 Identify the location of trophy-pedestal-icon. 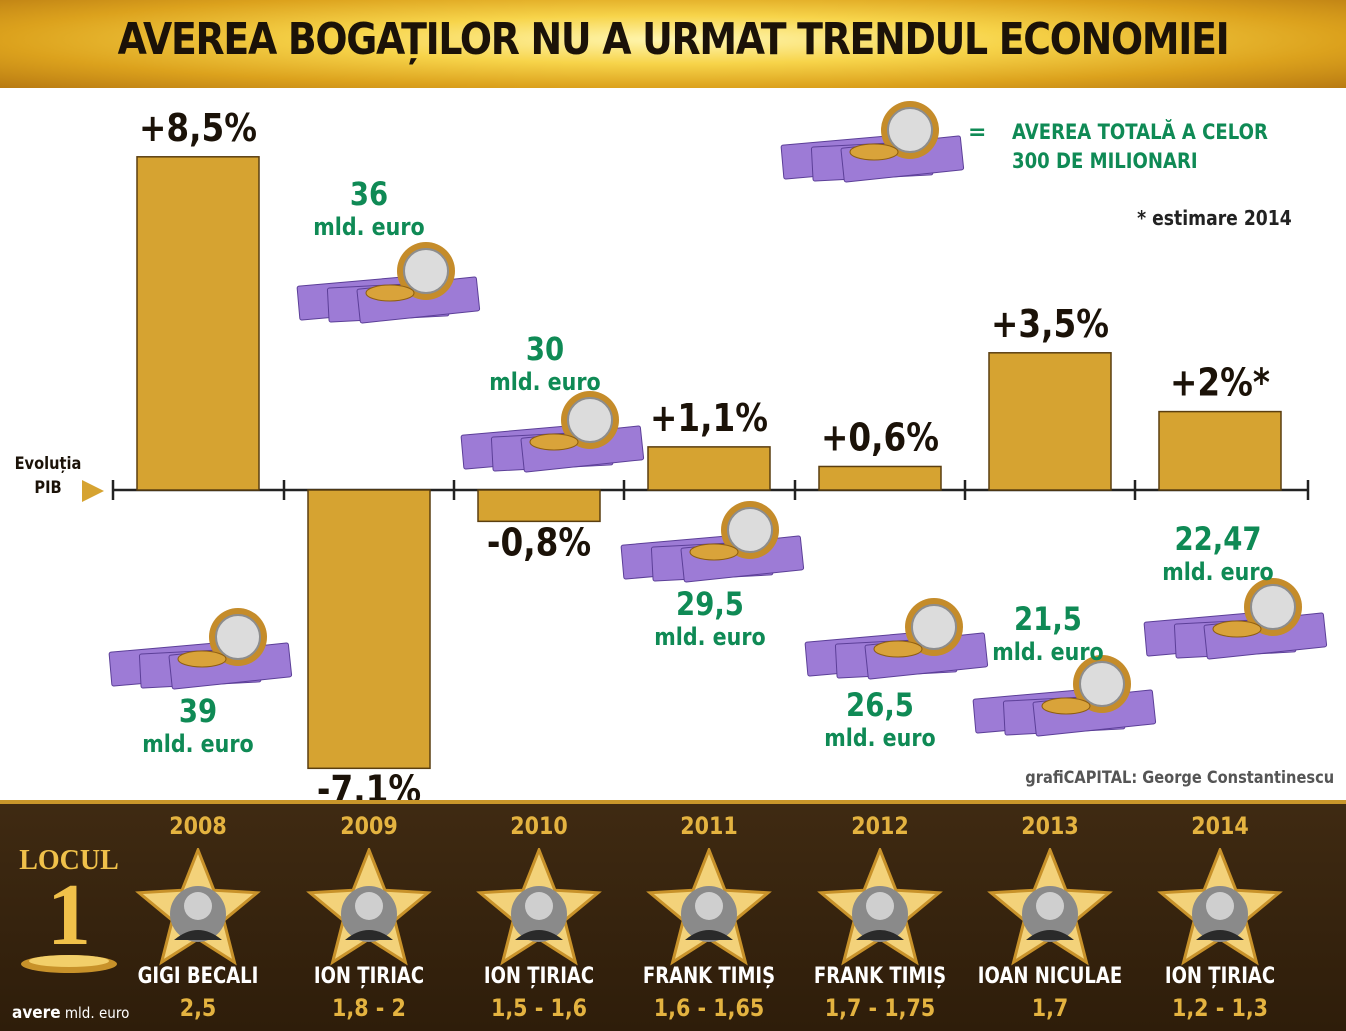
(69, 964).